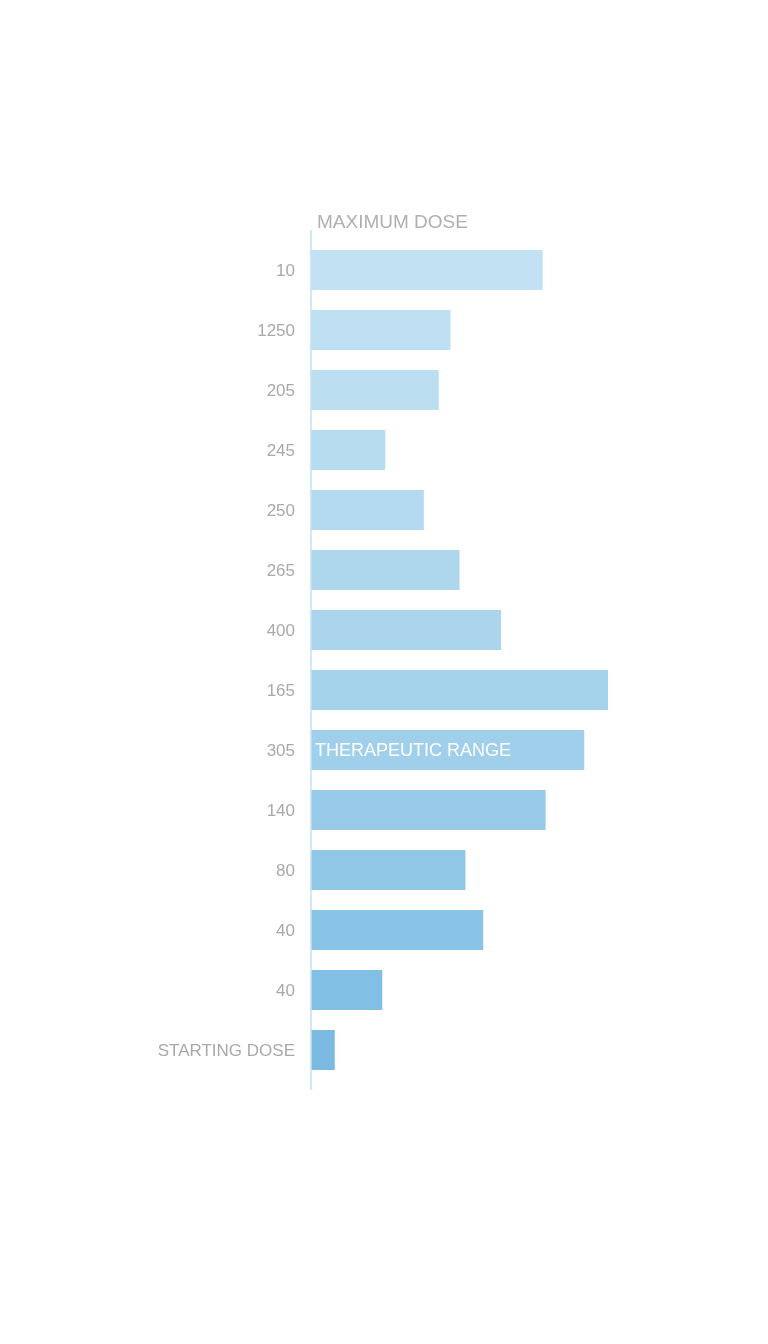  I want to click on y-axis-title: MAXIMUM DOSE, so click(392, 221).